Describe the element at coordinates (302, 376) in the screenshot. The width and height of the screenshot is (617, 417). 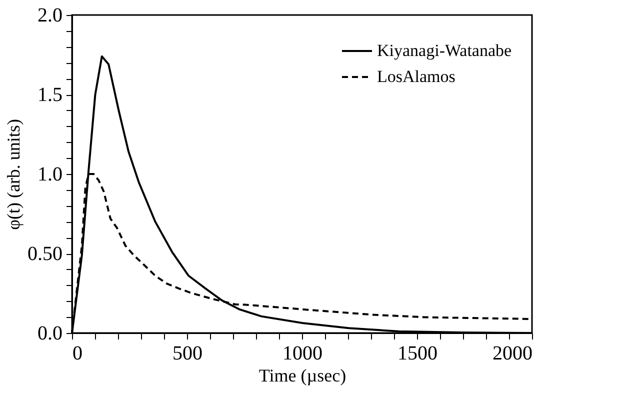
I see `x-axis-title: Time (µsec)` at that location.